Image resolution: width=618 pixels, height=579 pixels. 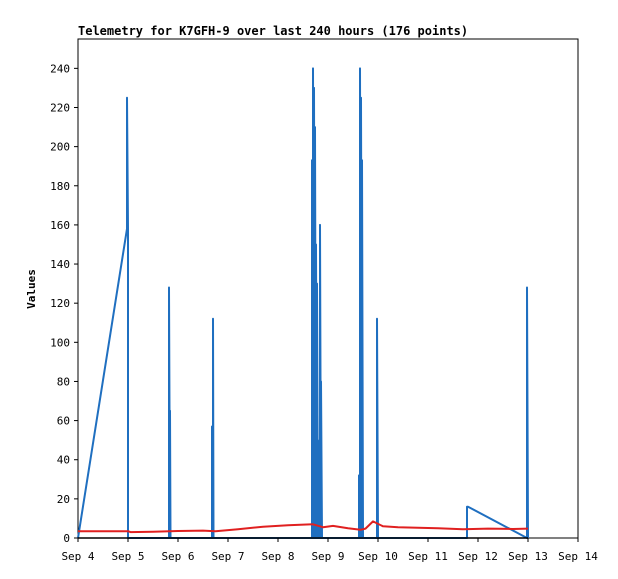 I want to click on y-tick-label: 60, so click(x=63, y=421).